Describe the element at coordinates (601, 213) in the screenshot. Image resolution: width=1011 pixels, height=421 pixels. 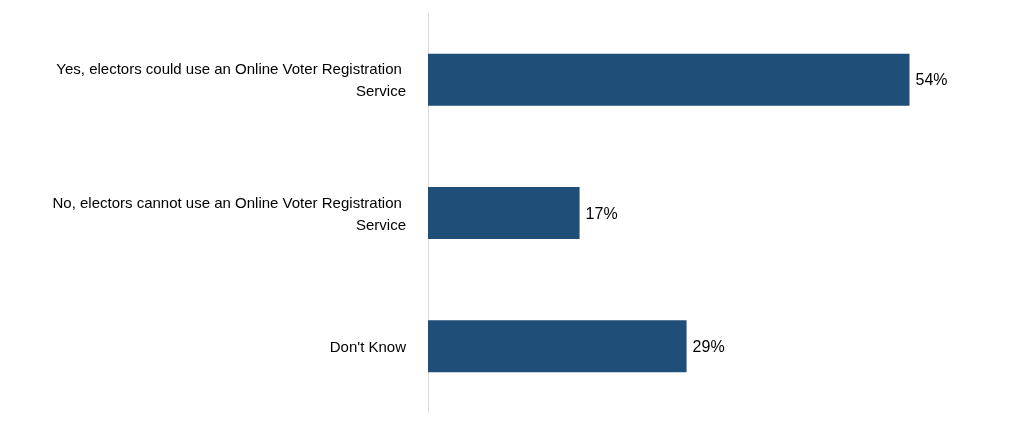
I see `data-label: 17%` at that location.